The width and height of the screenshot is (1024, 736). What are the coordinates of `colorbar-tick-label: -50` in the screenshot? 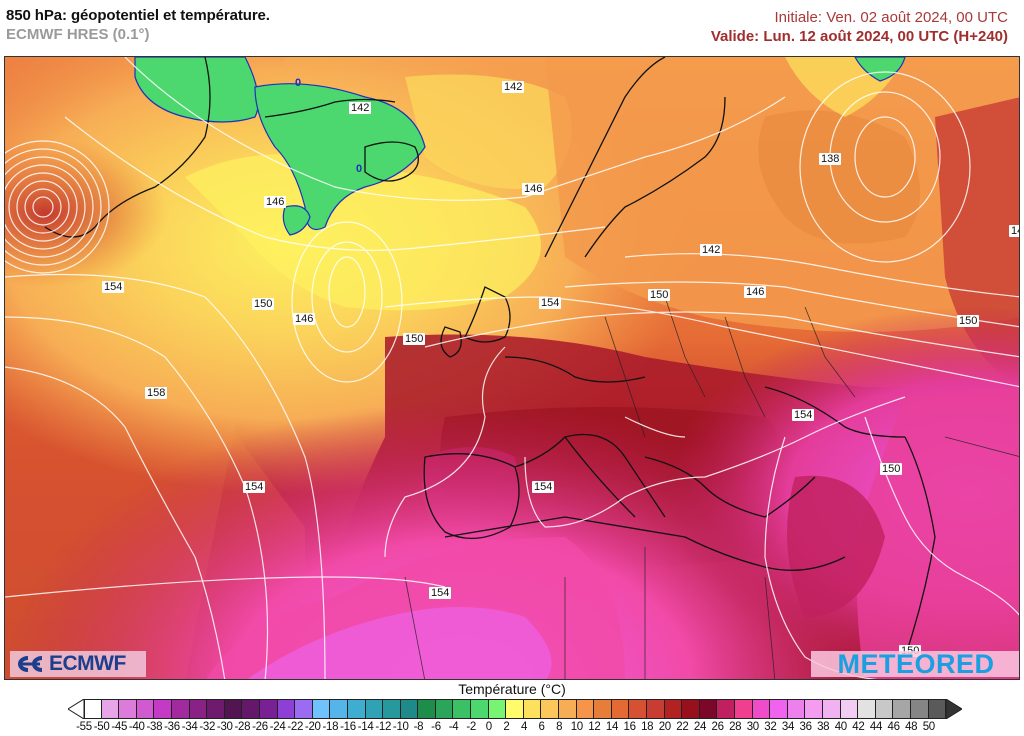 It's located at (101, 727).